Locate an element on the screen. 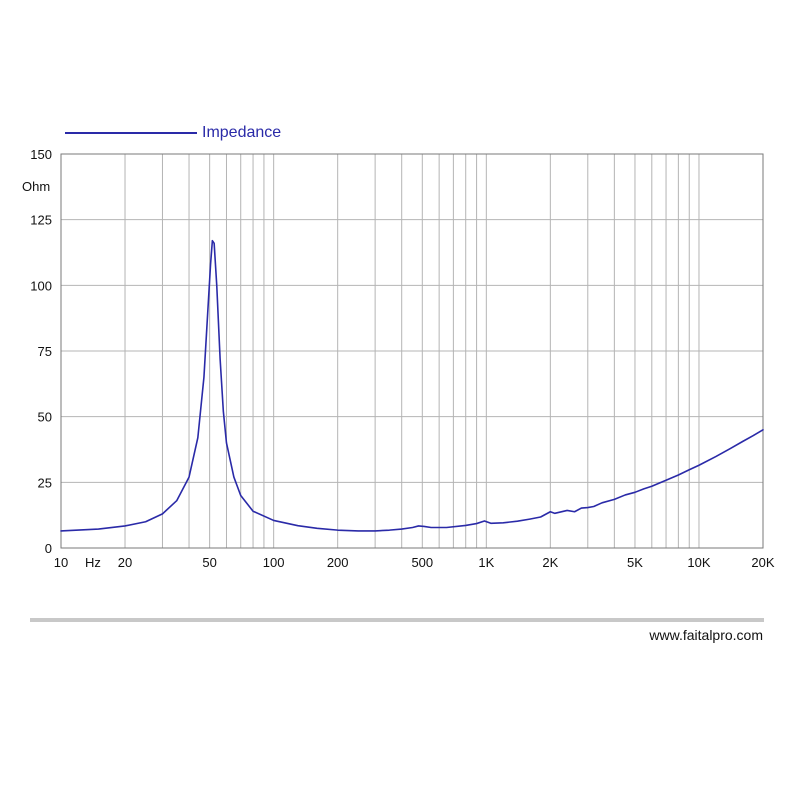 The width and height of the screenshot is (800, 800). x-tick-label: 500 is located at coordinates (422, 562).